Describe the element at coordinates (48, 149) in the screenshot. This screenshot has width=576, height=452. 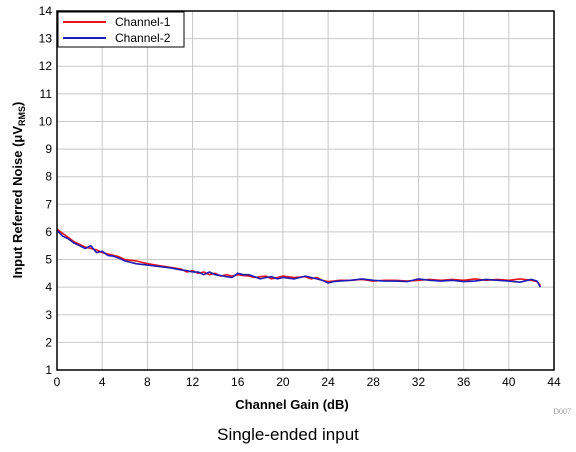
I see `y-tick-label: 9` at that location.